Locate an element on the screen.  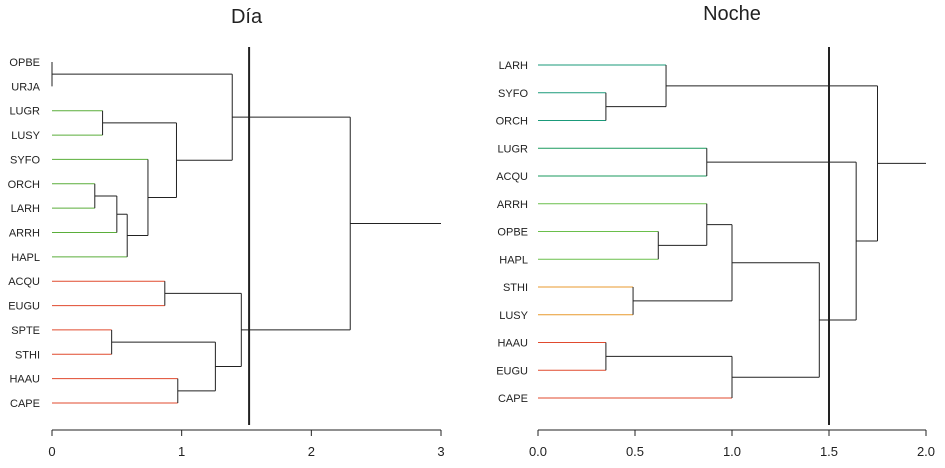
x-tick-label-noche-1: 0.5 is located at coordinates (635, 451).